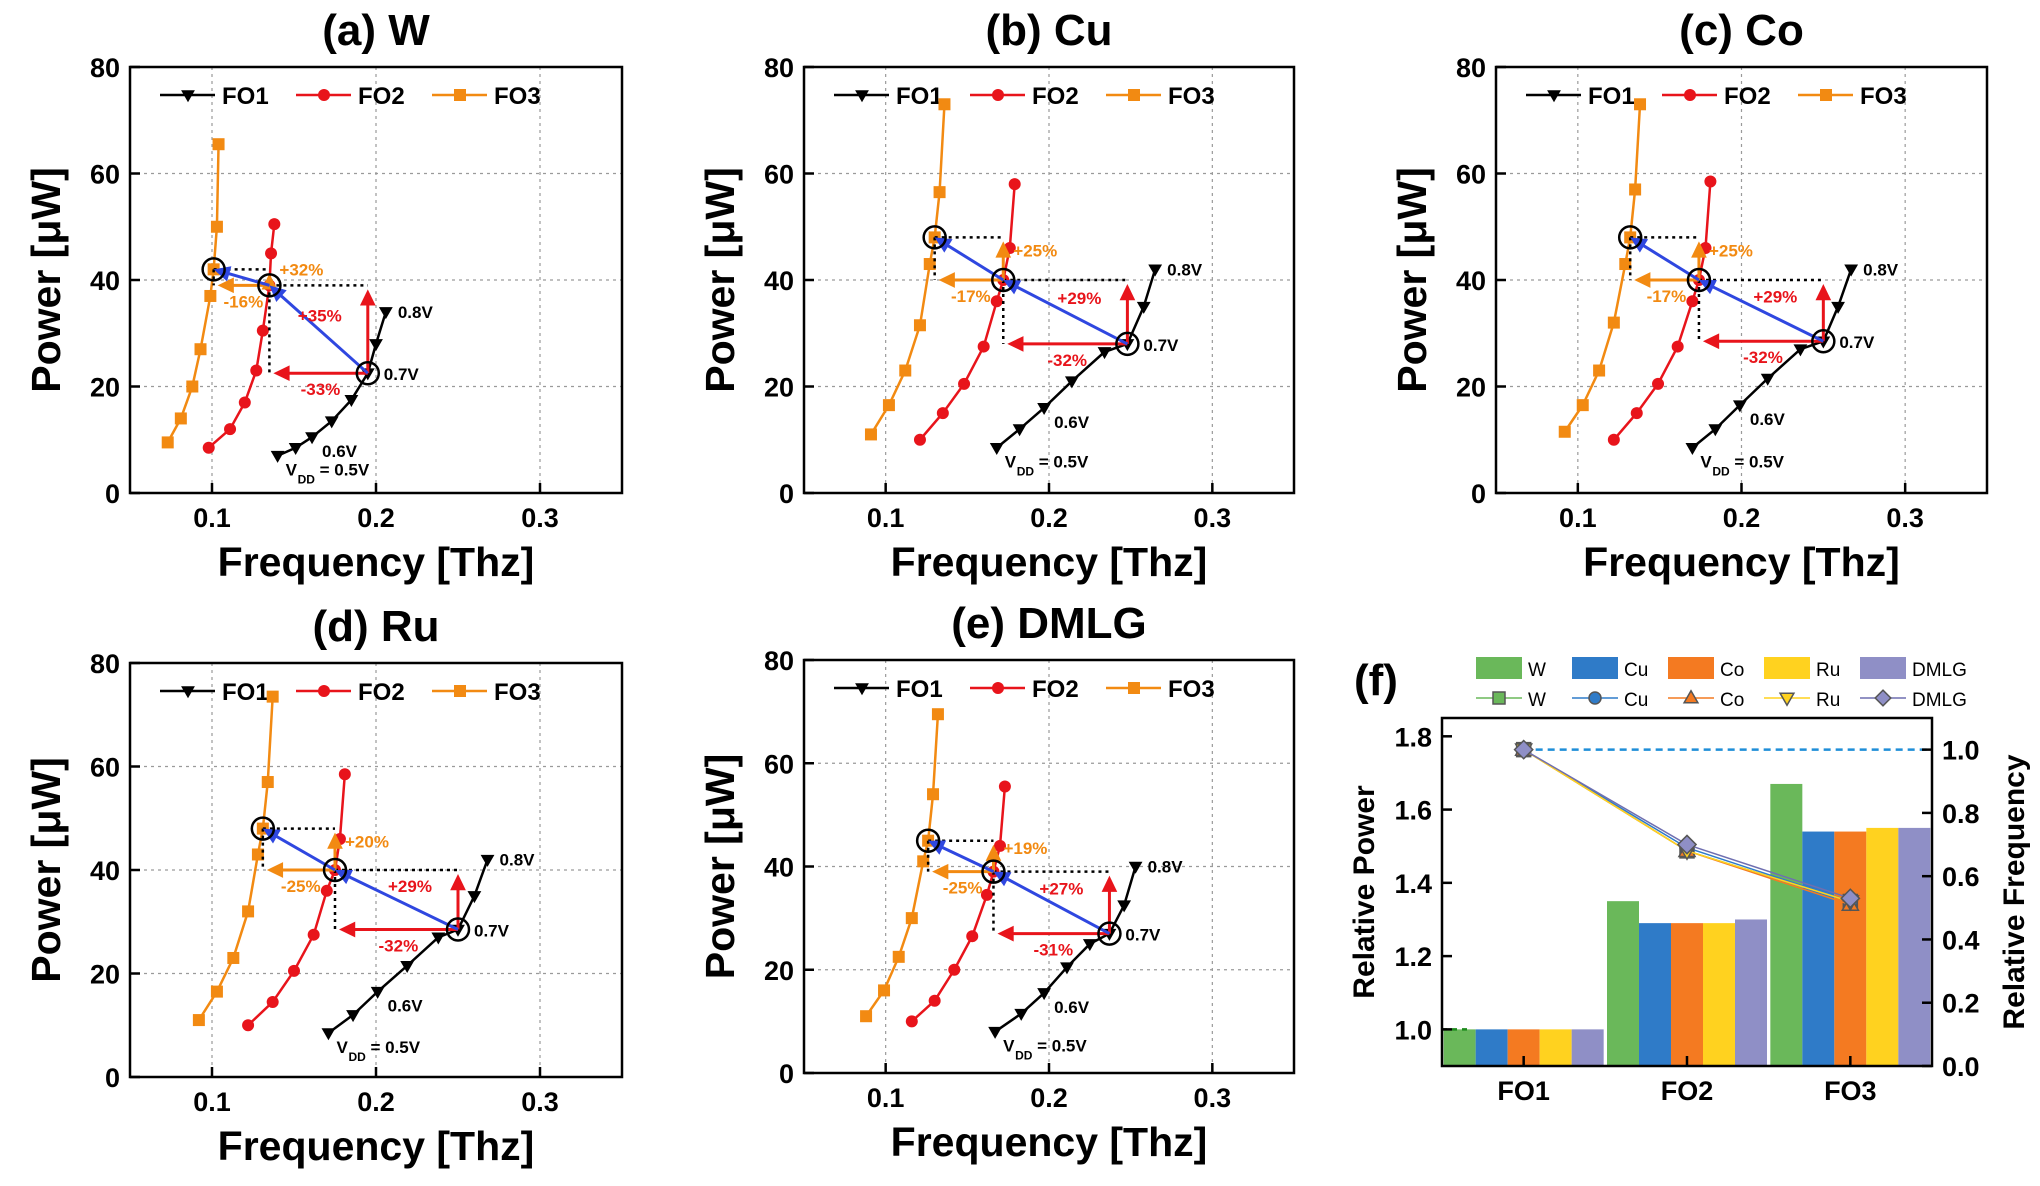 This screenshot has height=1186, width=2040. I want to click on y-axis-label: Relative Power, so click(1364, 892).